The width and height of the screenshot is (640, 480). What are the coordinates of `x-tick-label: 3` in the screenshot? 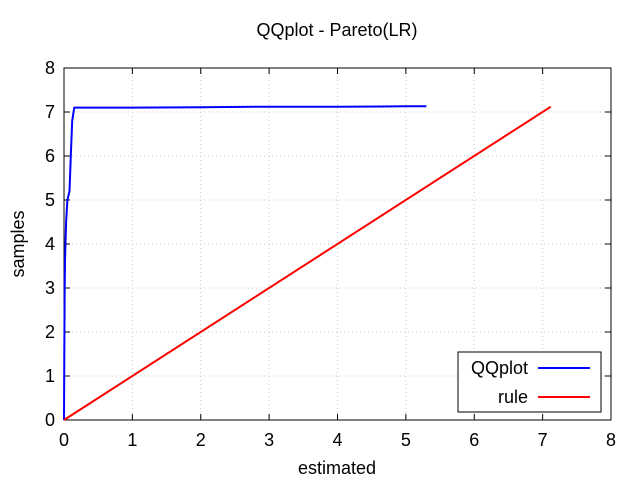 It's located at (269, 440).